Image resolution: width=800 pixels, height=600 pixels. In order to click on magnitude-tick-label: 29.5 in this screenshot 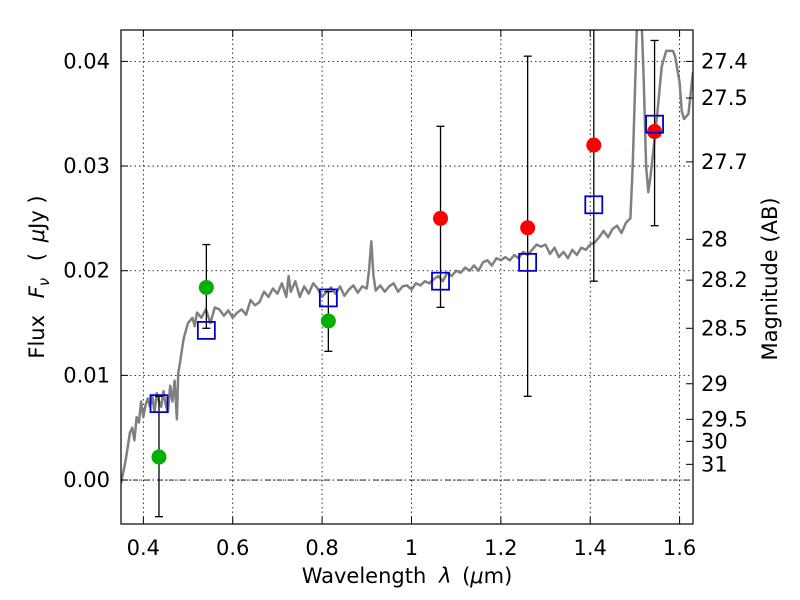, I will do `click(724, 419)`.